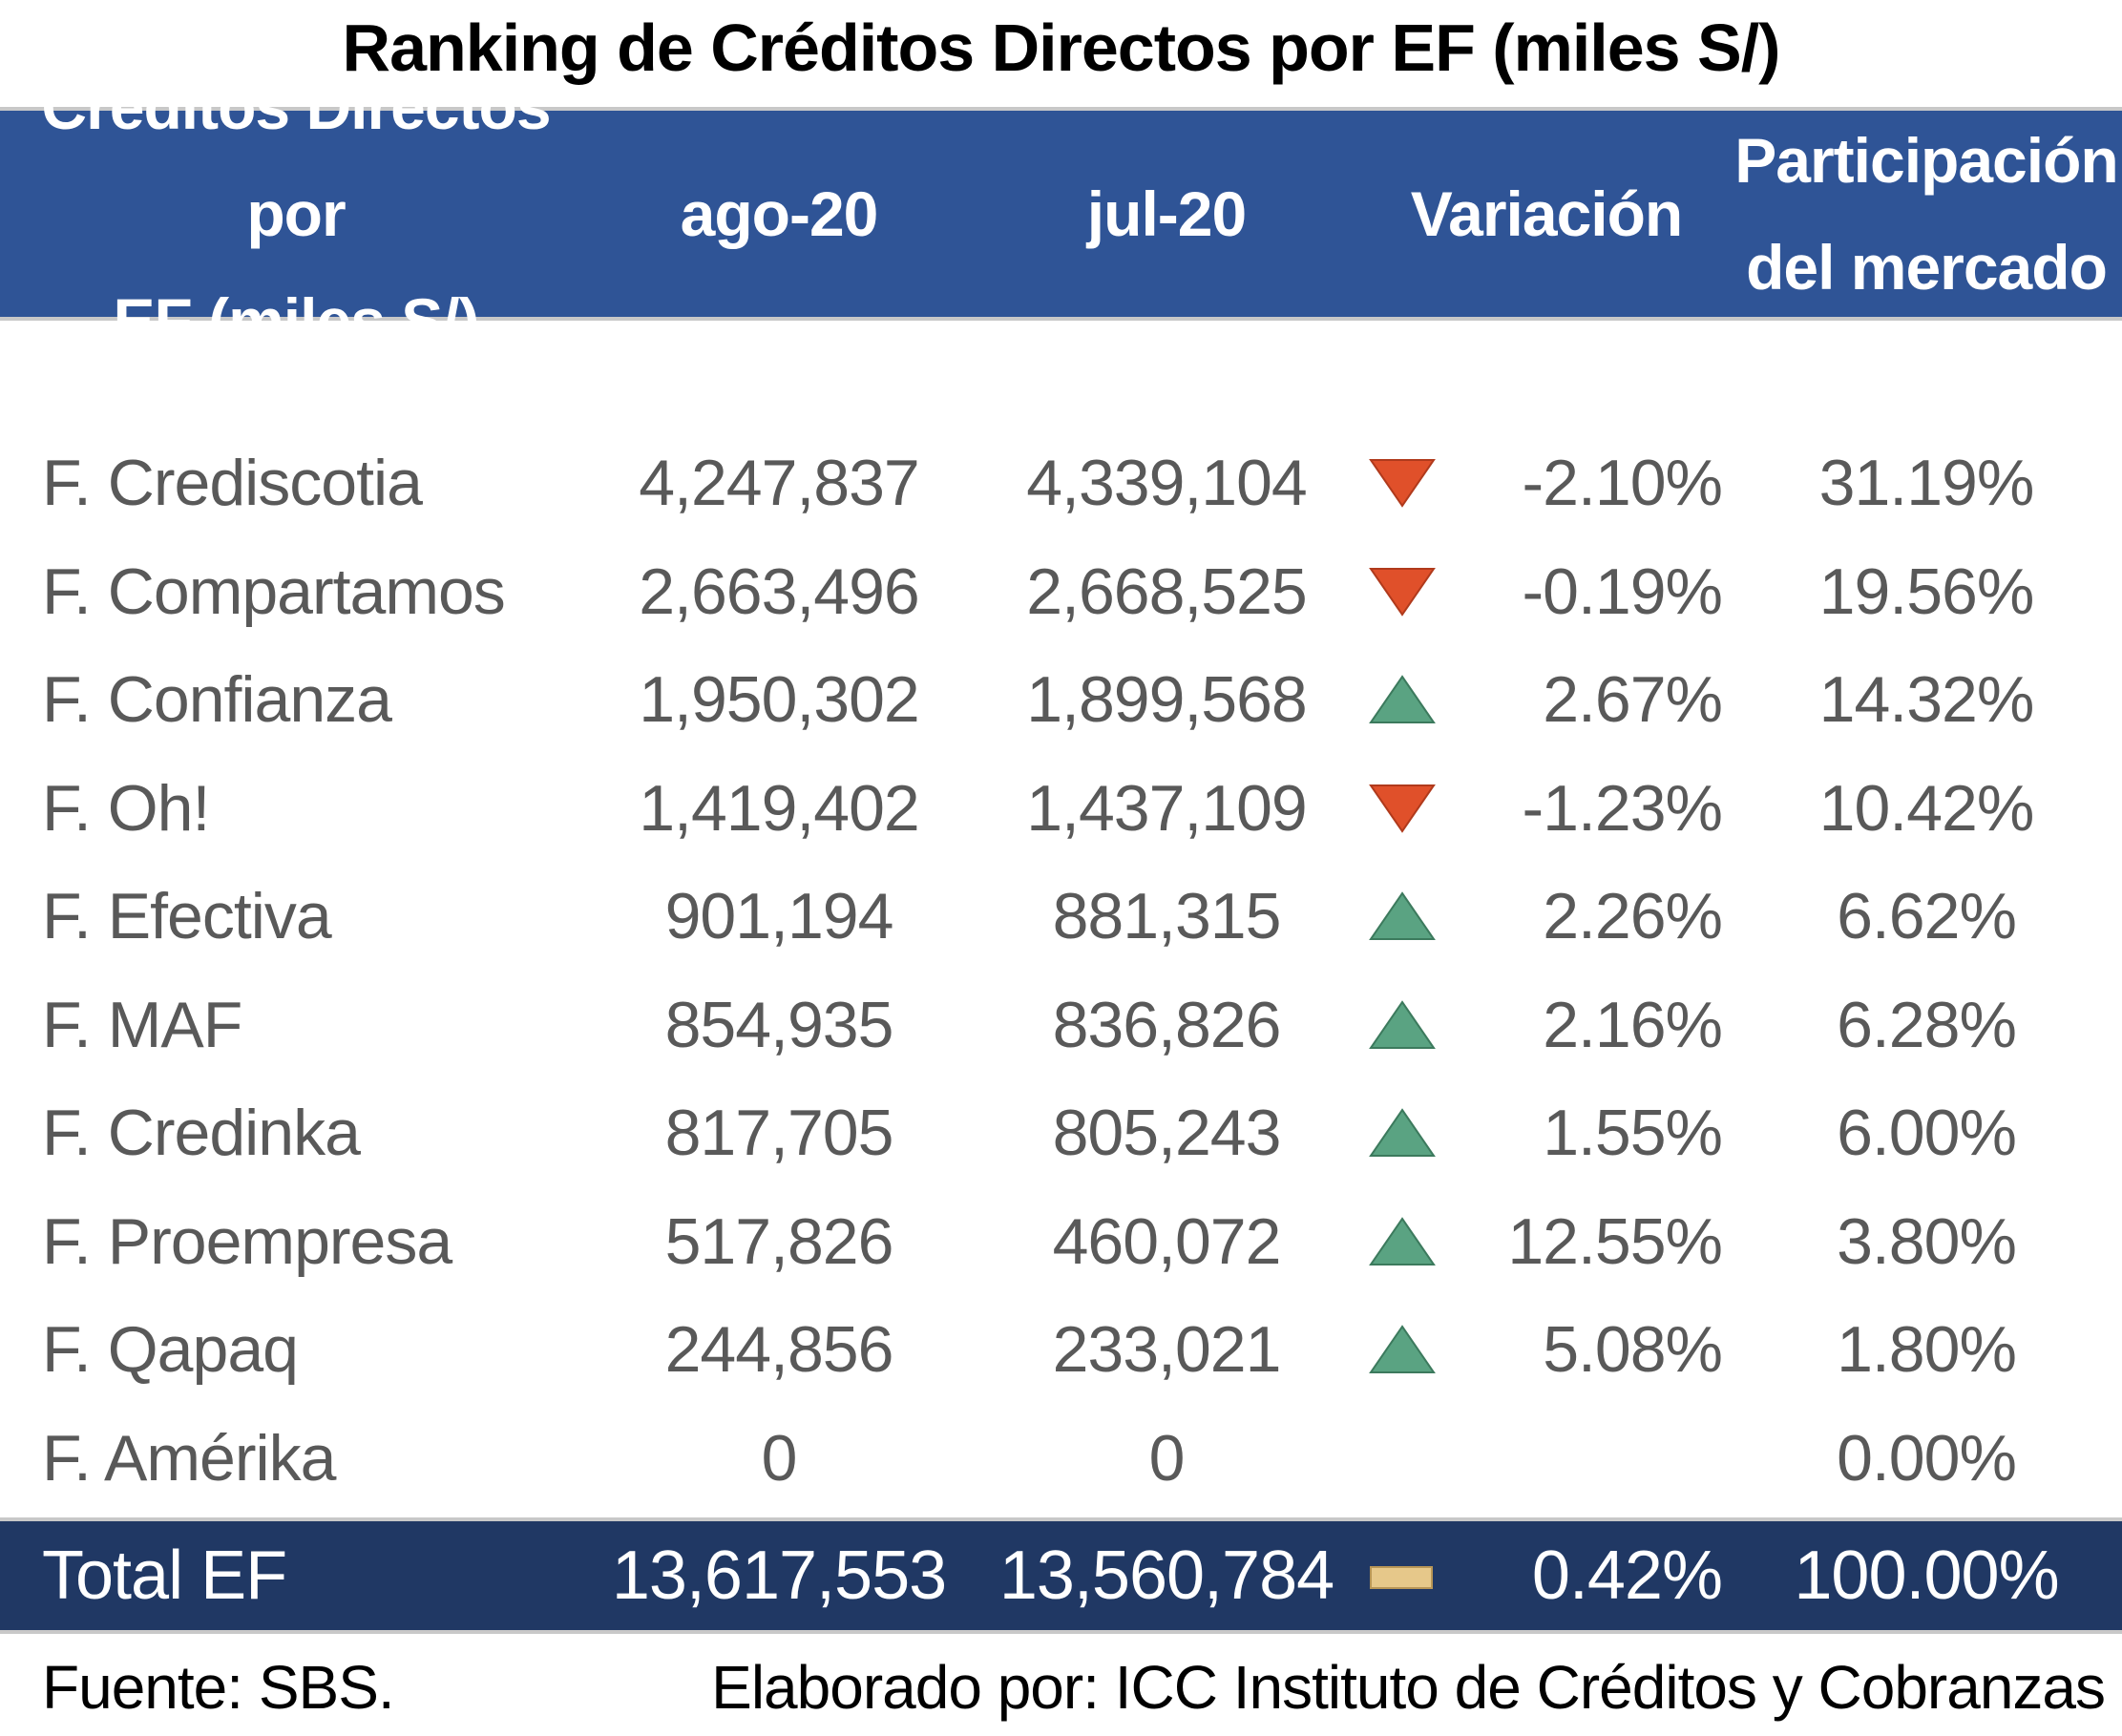 This screenshot has height=1736, width=2122. Describe the element at coordinates (780, 1458) in the screenshot. I see `value-ago-20: 0` at that location.